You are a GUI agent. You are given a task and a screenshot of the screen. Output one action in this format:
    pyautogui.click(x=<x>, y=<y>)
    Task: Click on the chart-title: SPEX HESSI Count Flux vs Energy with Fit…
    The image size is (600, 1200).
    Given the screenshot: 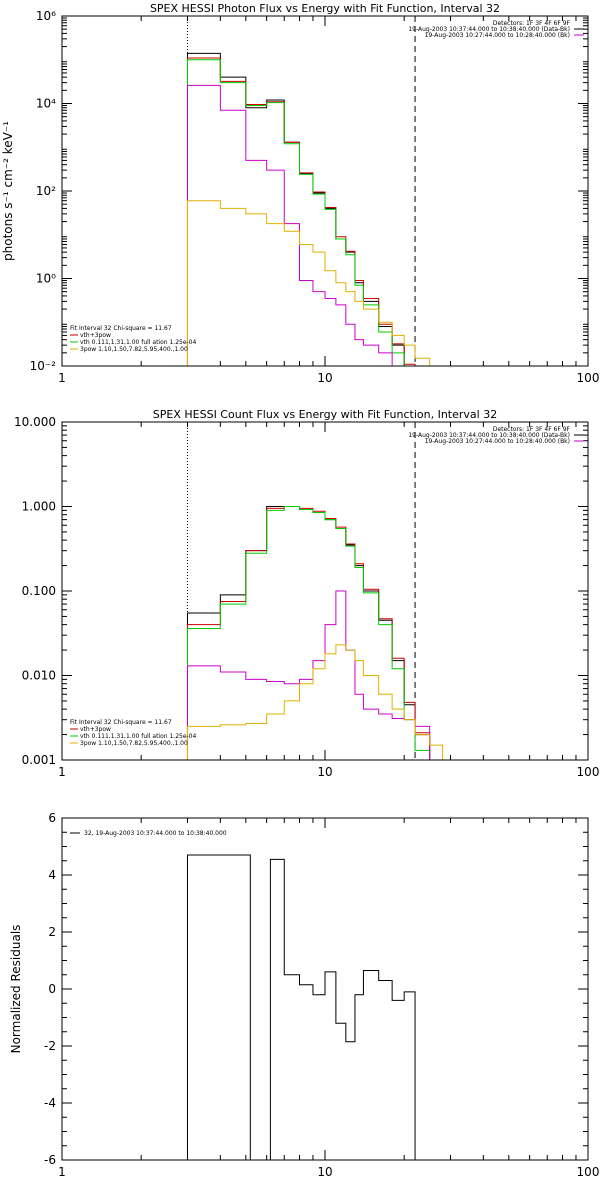 What is the action you would take?
    pyautogui.click(x=325, y=414)
    